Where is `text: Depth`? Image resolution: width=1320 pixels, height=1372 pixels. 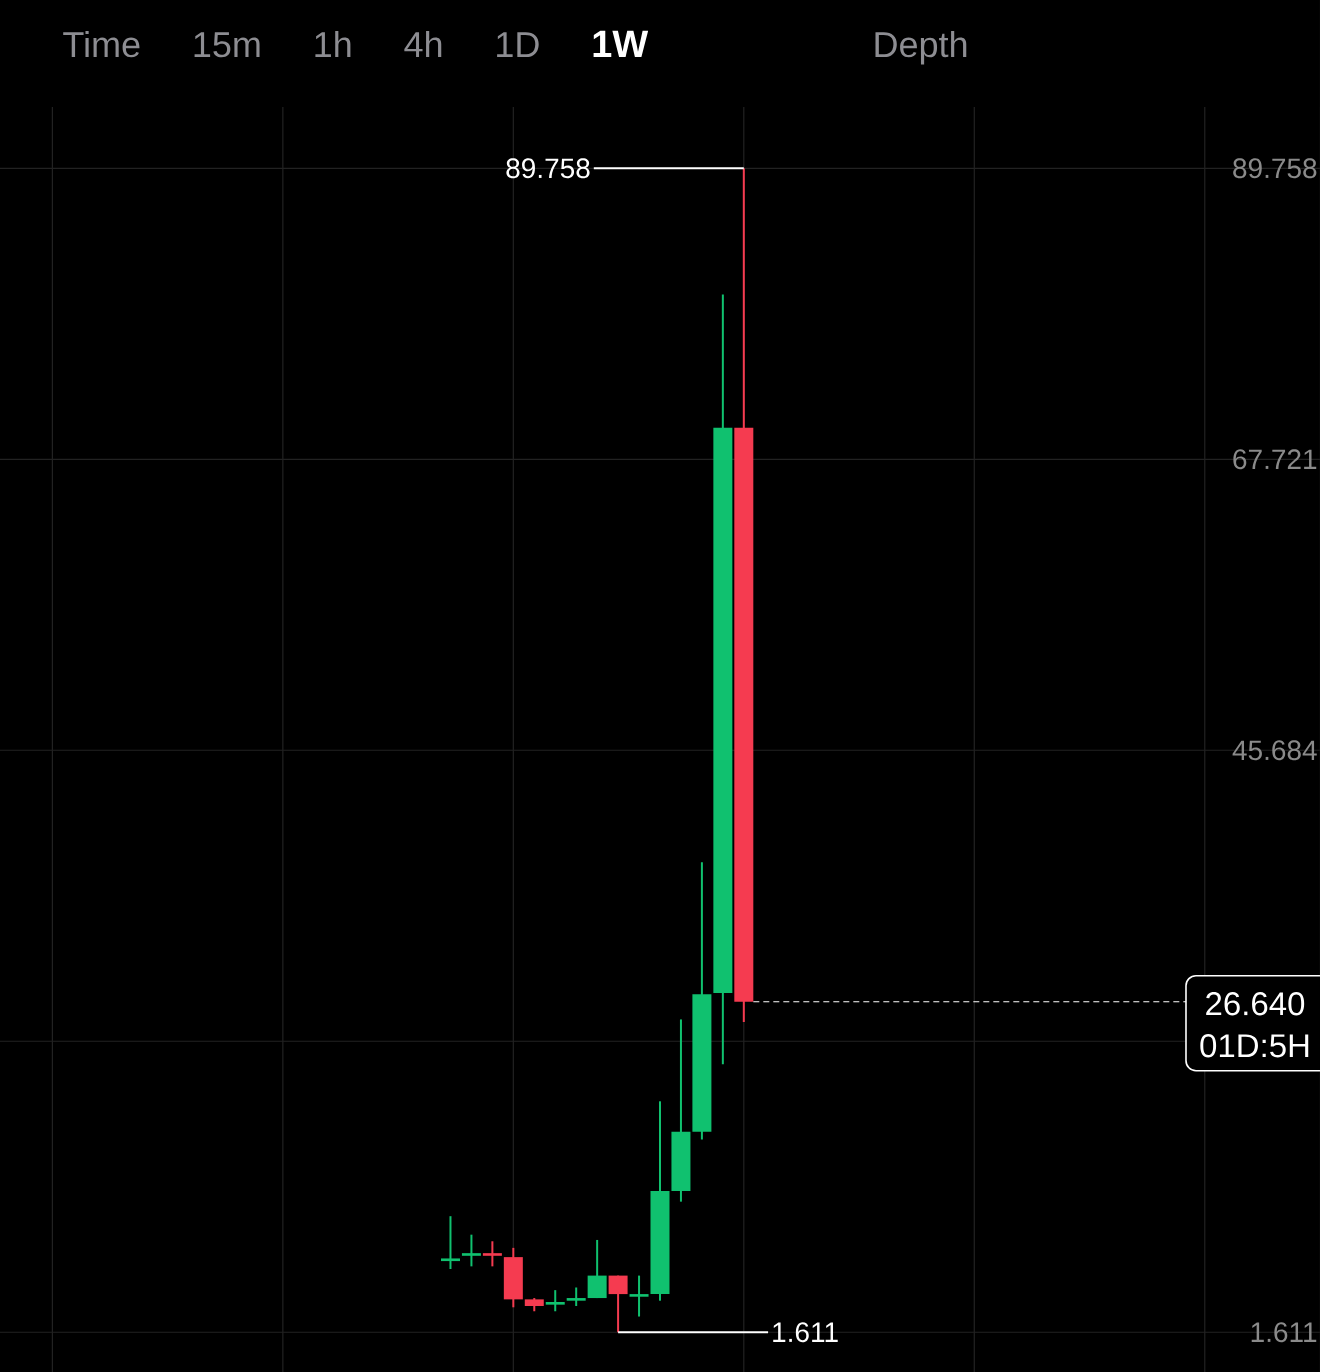
text: Depth is located at coordinates (921, 47).